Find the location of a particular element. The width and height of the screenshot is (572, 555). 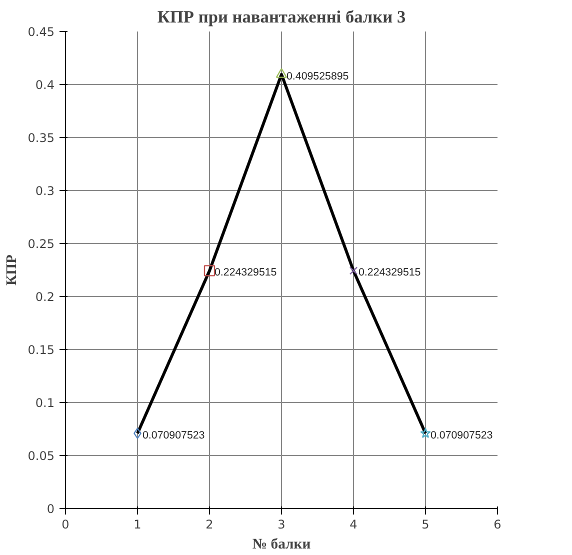

x-tick-label: 0 is located at coordinates (66, 525).